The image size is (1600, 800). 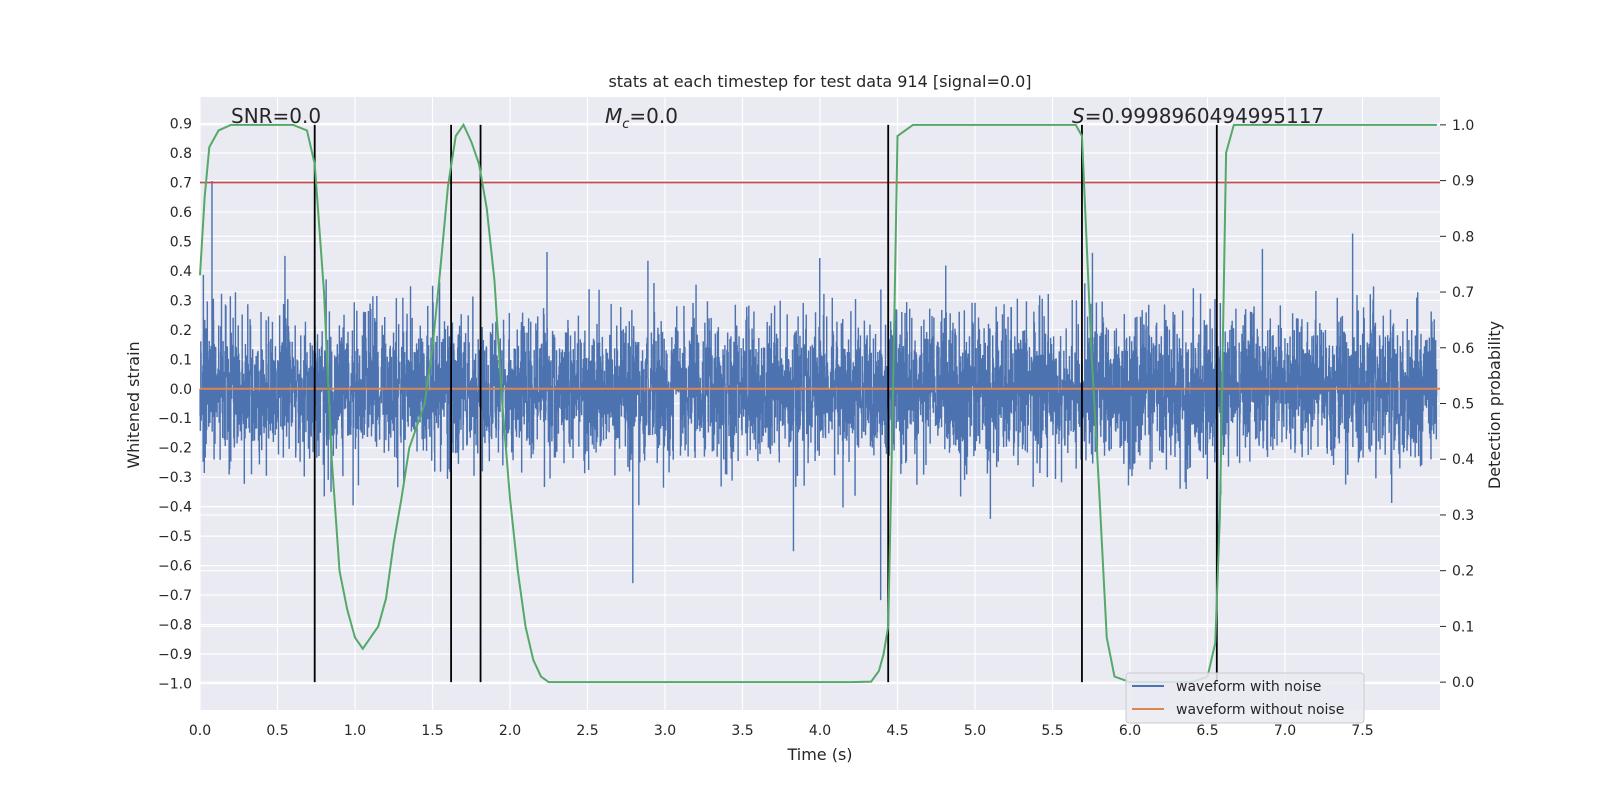 What do you see at coordinates (1463, 627) in the screenshot?
I see `y2-tick-label: 0.1` at bounding box center [1463, 627].